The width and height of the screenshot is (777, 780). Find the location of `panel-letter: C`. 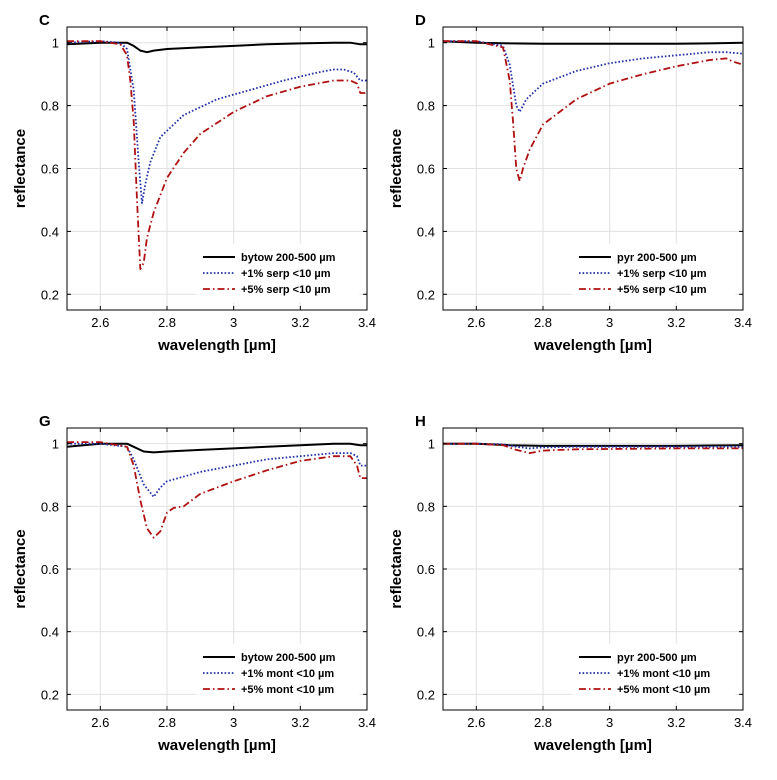

panel-letter: C is located at coordinates (44, 20).